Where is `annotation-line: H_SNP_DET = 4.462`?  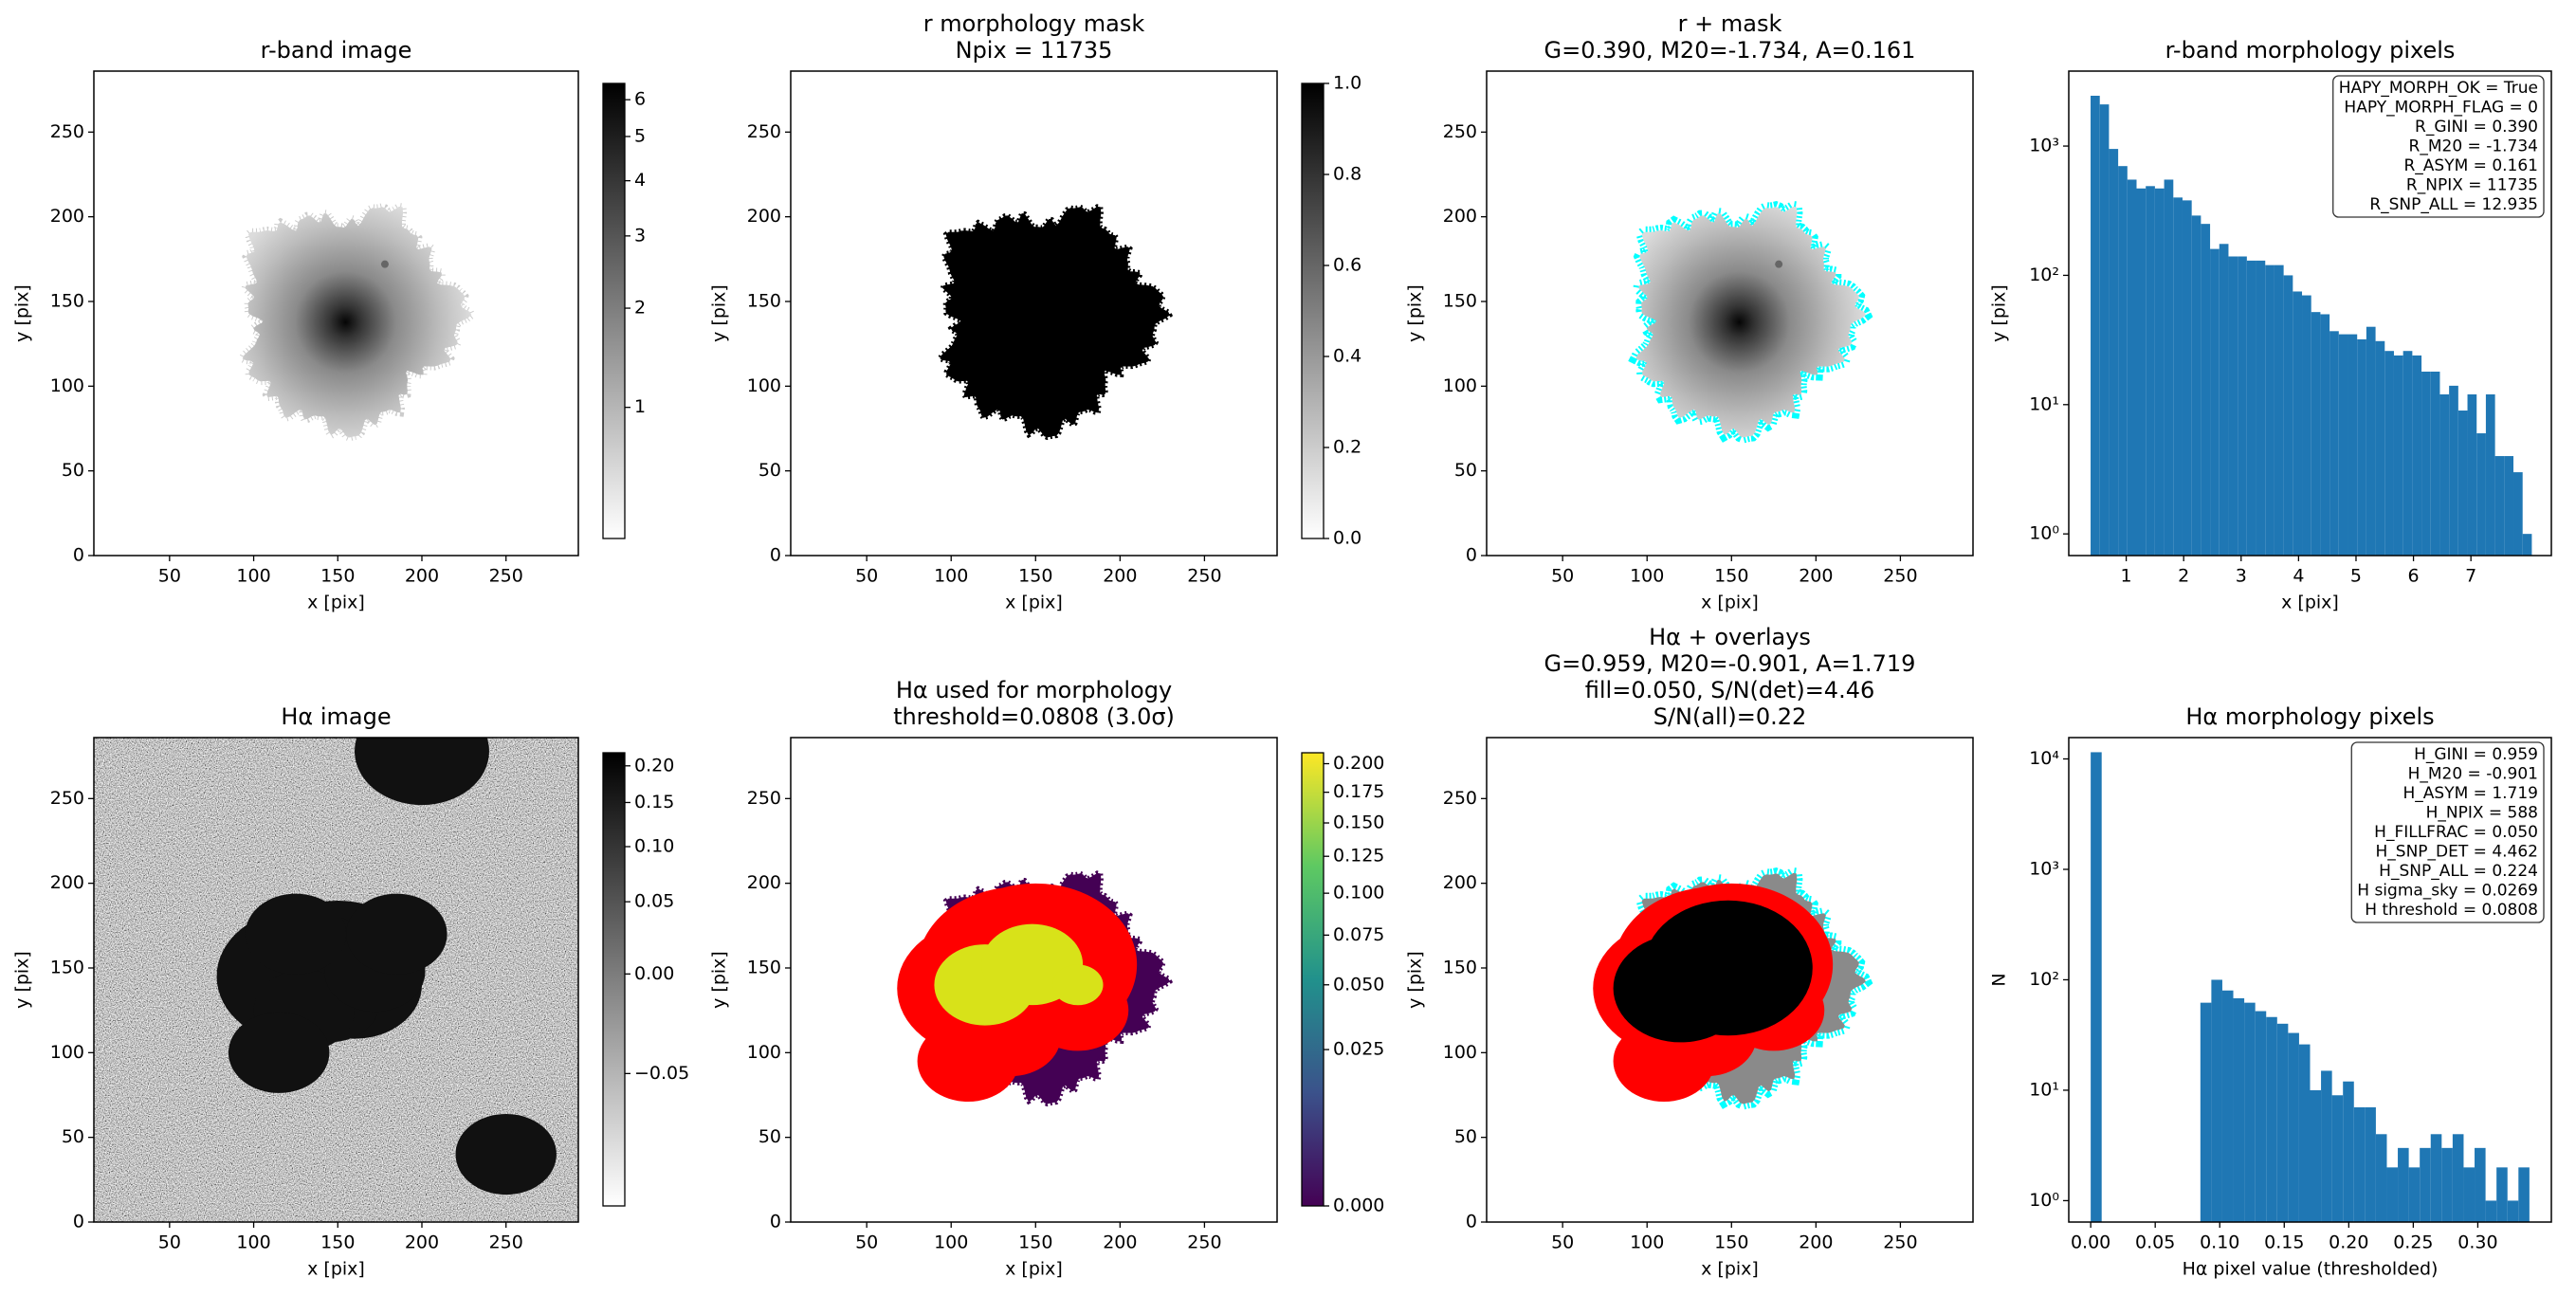
annotation-line: H_SNP_DET = 4.462 is located at coordinates (2457, 852).